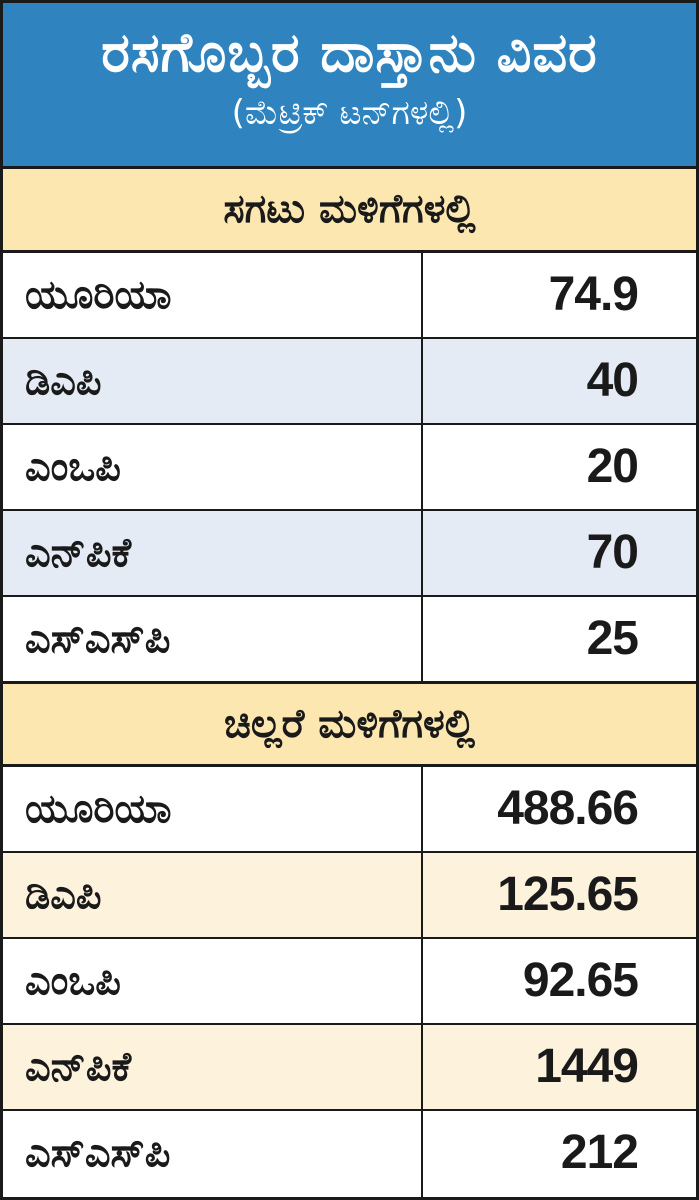 The width and height of the screenshot is (699, 1200). I want to click on table-title: ರಸಗೊಬ್ಬರ ದಾಸ್ತಾನು ವಿವರ, so click(349, 52).